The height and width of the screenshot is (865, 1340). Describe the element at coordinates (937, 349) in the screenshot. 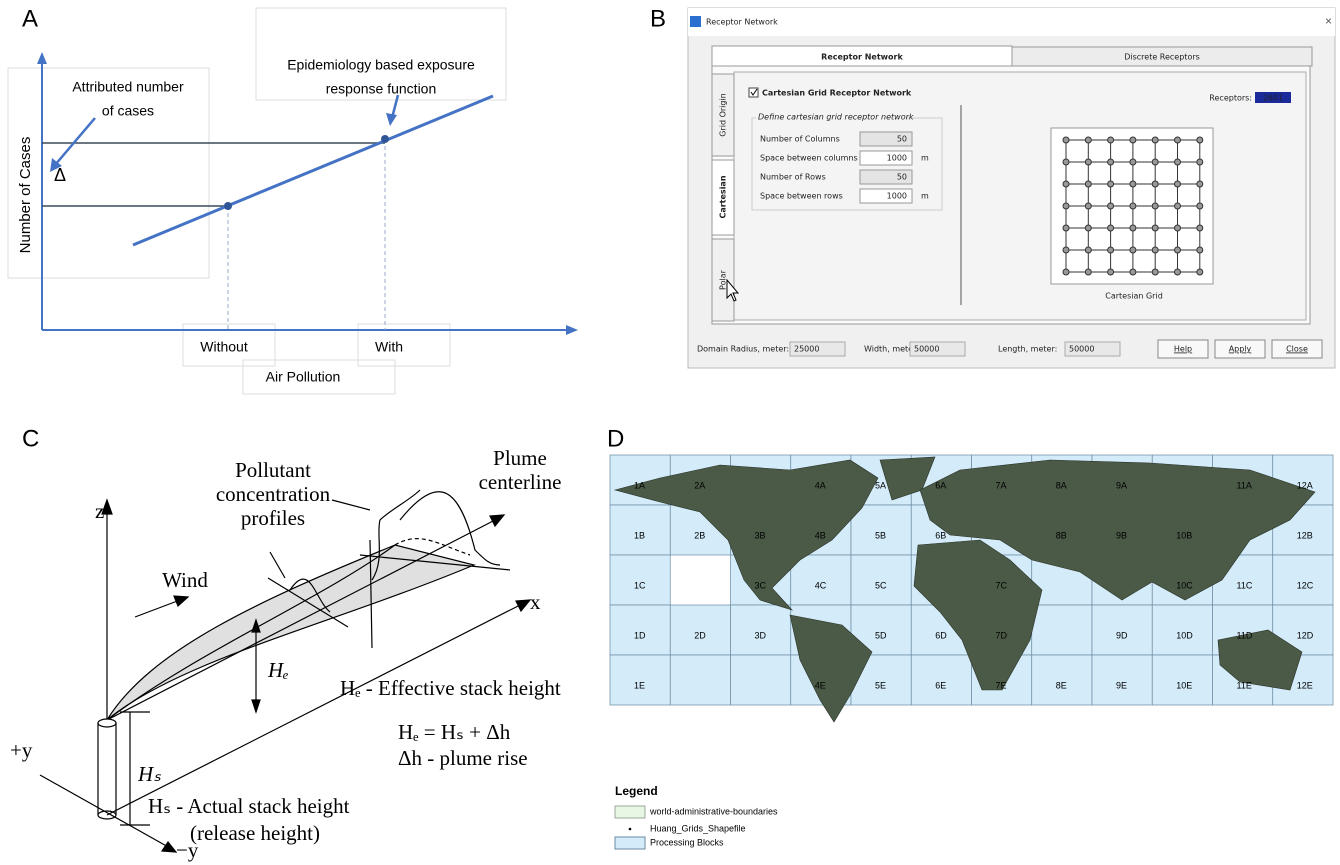

I see `footer-box` at that location.